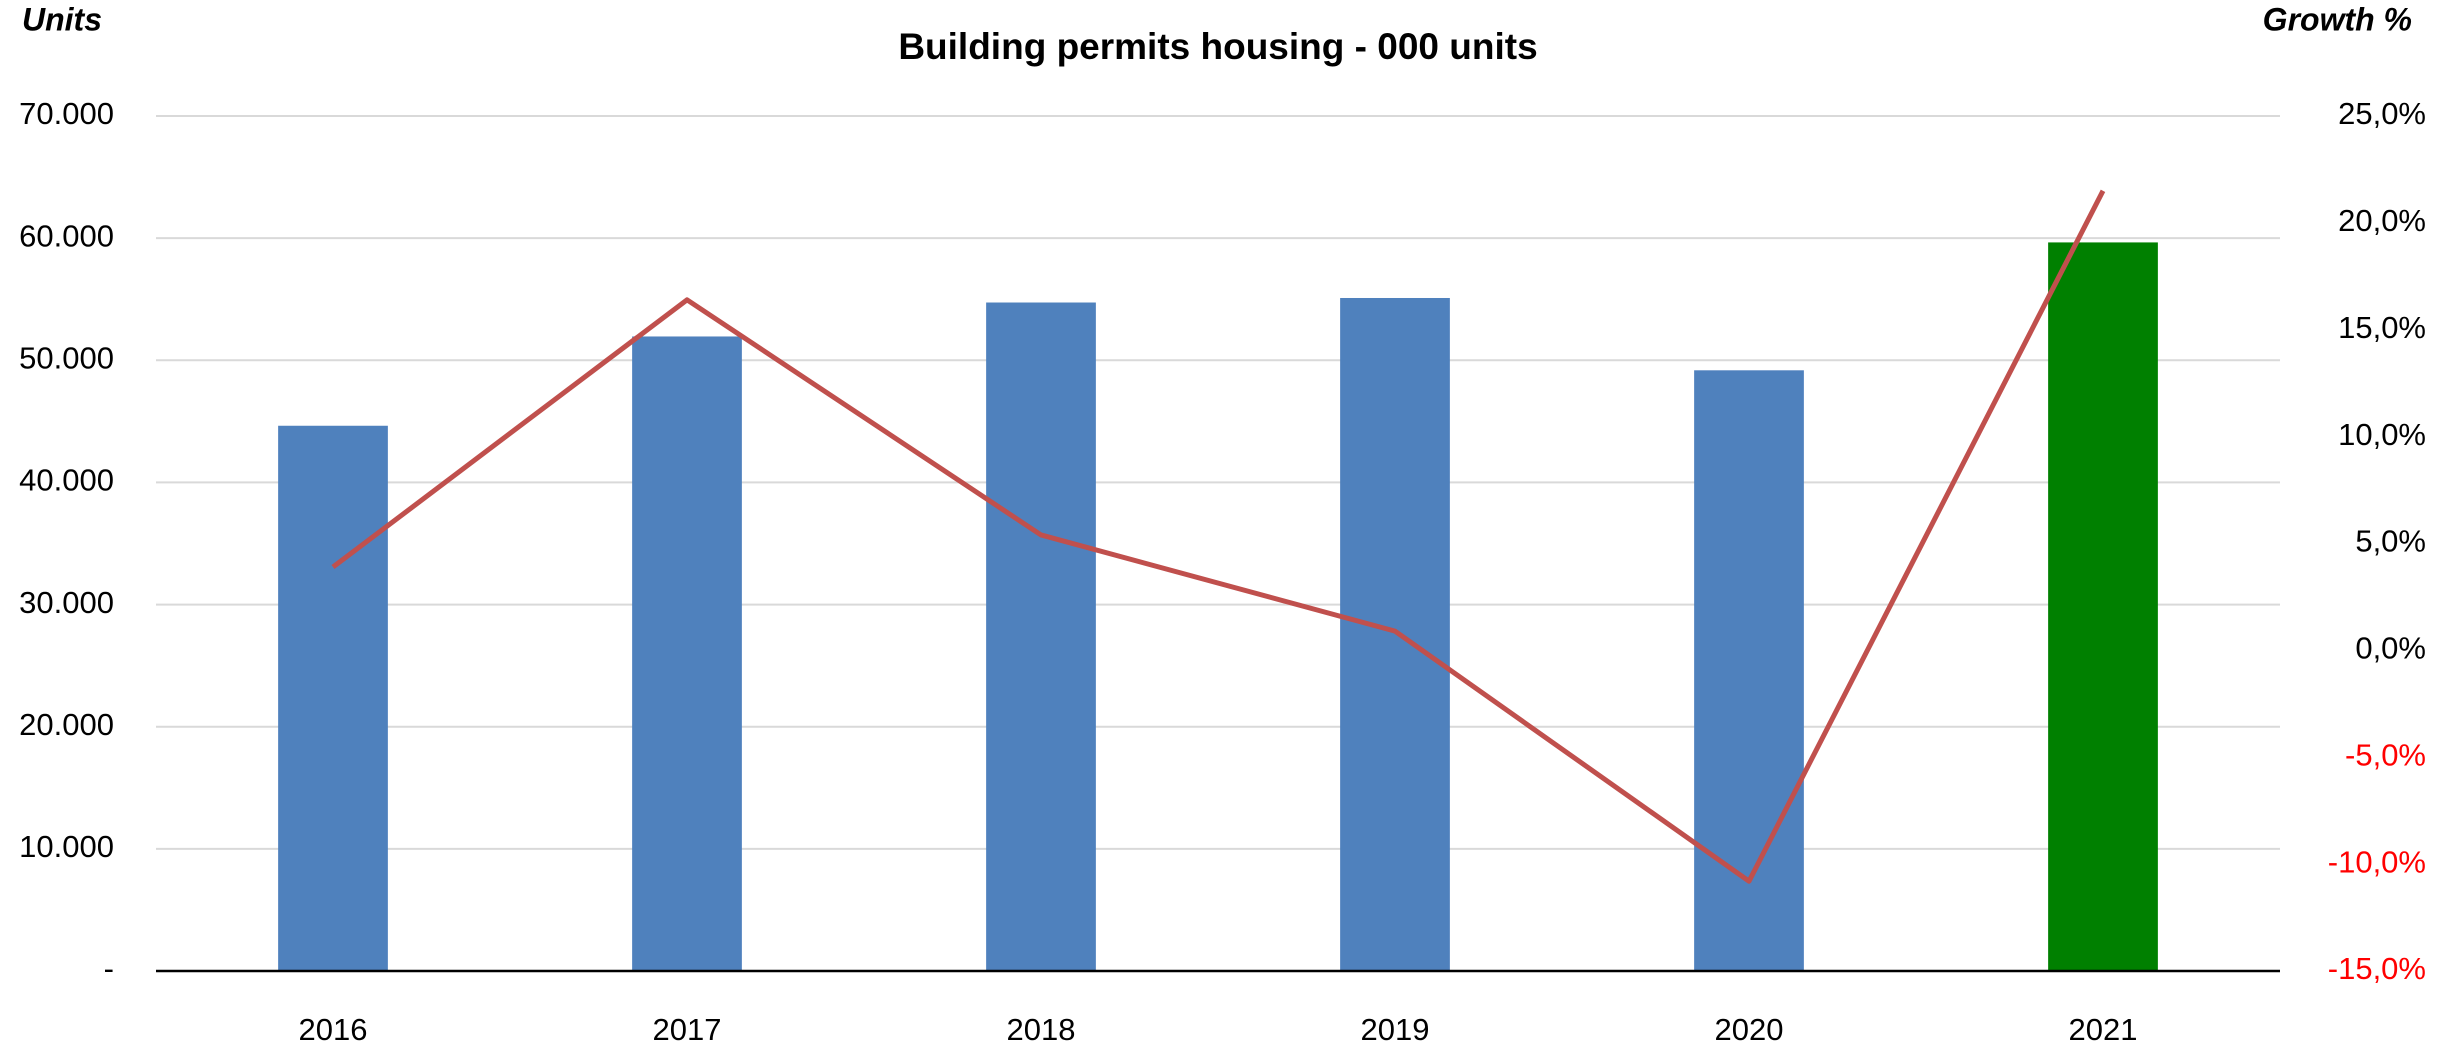 The height and width of the screenshot is (1048, 2440). Describe the element at coordinates (2103, 1029) in the screenshot. I see `x-tick-label: 2021` at that location.